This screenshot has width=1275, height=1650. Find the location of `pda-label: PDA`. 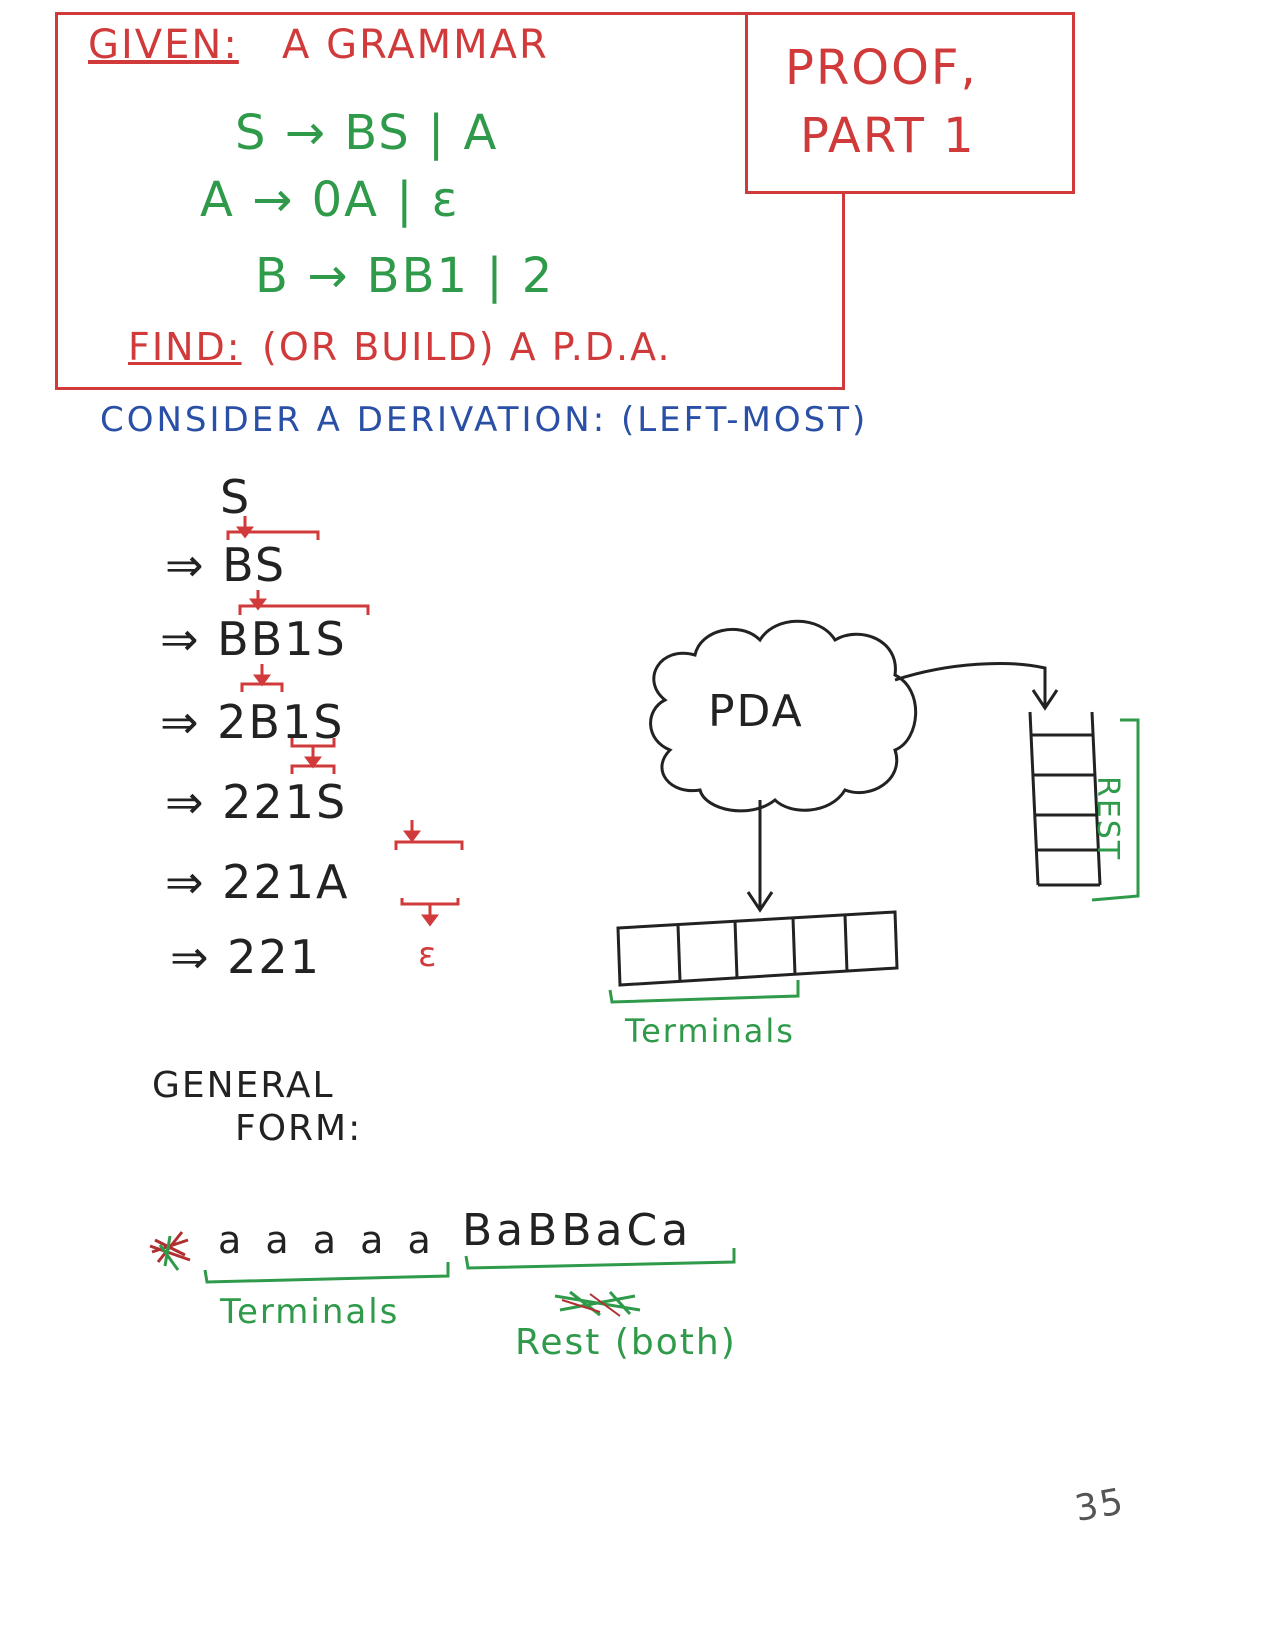

pda-label: PDA is located at coordinates (756, 711).